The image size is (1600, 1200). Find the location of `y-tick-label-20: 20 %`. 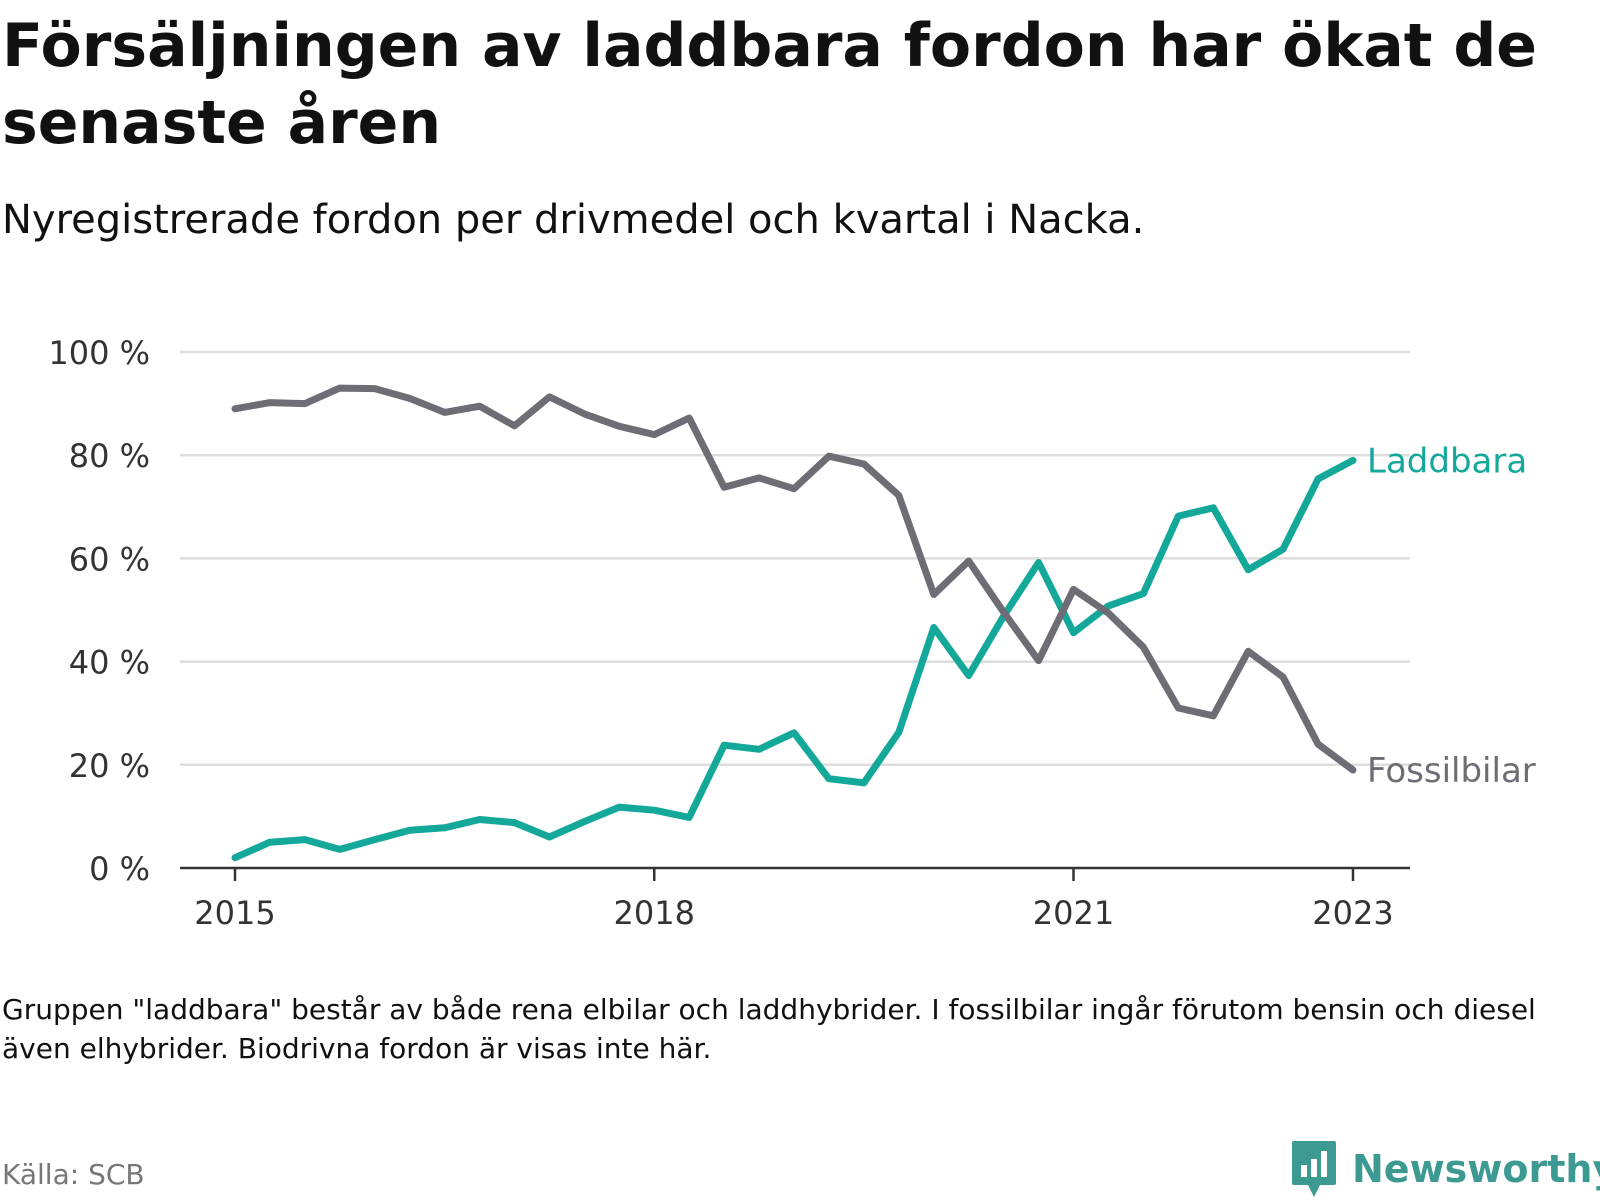

y-tick-label-20: 20 % is located at coordinates (109, 766).